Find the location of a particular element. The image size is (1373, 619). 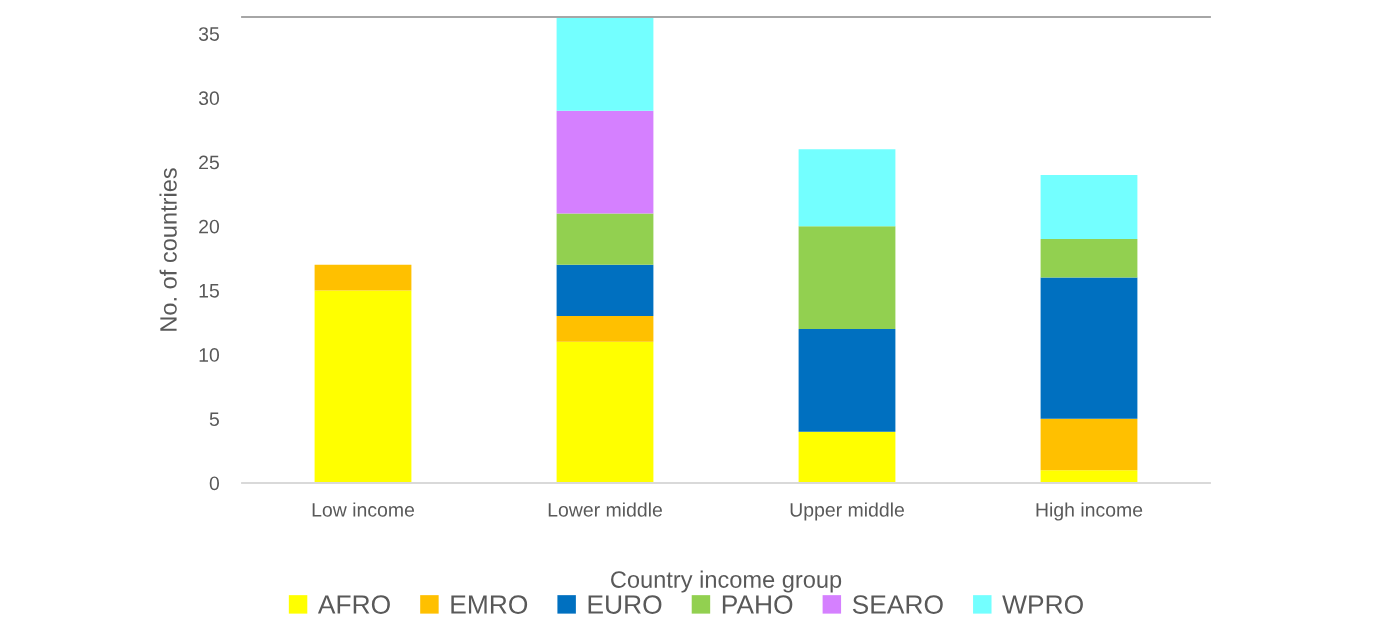

y-tick-label: 0 is located at coordinates (214, 483).